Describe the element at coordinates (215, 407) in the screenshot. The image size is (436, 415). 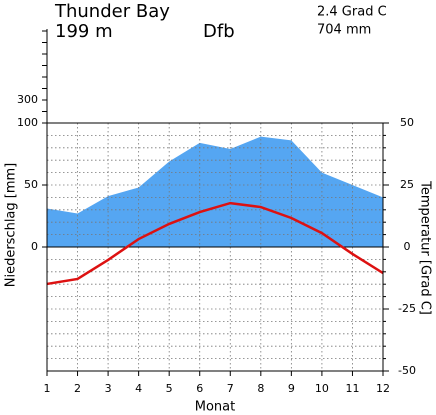
I see `x-axis-label: Monat` at that location.